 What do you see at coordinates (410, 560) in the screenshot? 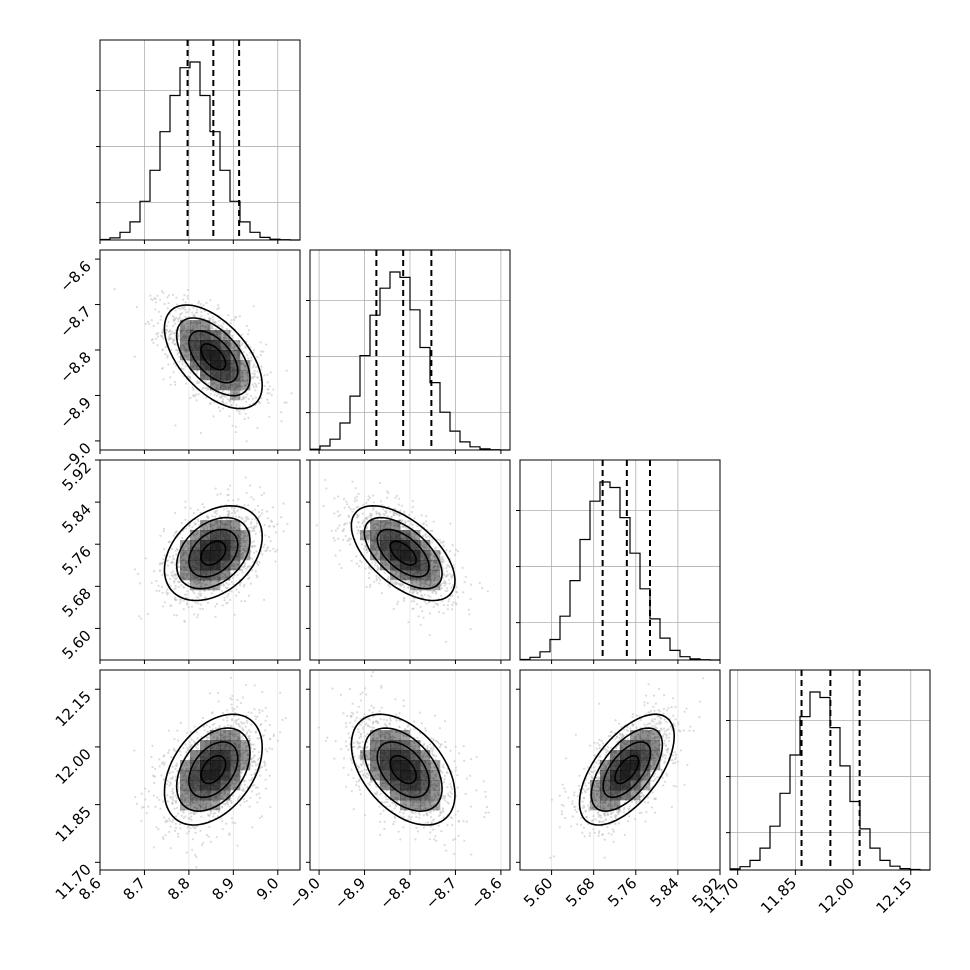
I see `joint-panel` at bounding box center [410, 560].